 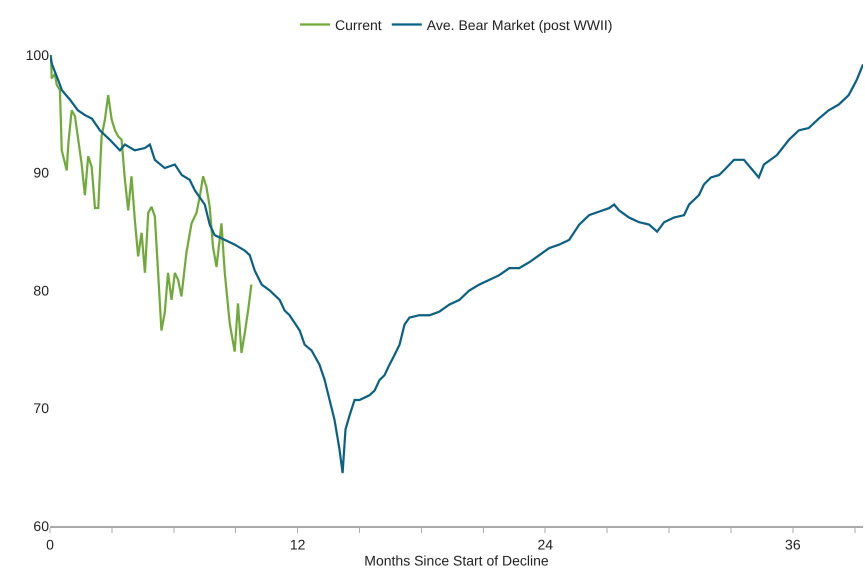 What do you see at coordinates (41, 290) in the screenshot?
I see `y-tick-label: 80` at bounding box center [41, 290].